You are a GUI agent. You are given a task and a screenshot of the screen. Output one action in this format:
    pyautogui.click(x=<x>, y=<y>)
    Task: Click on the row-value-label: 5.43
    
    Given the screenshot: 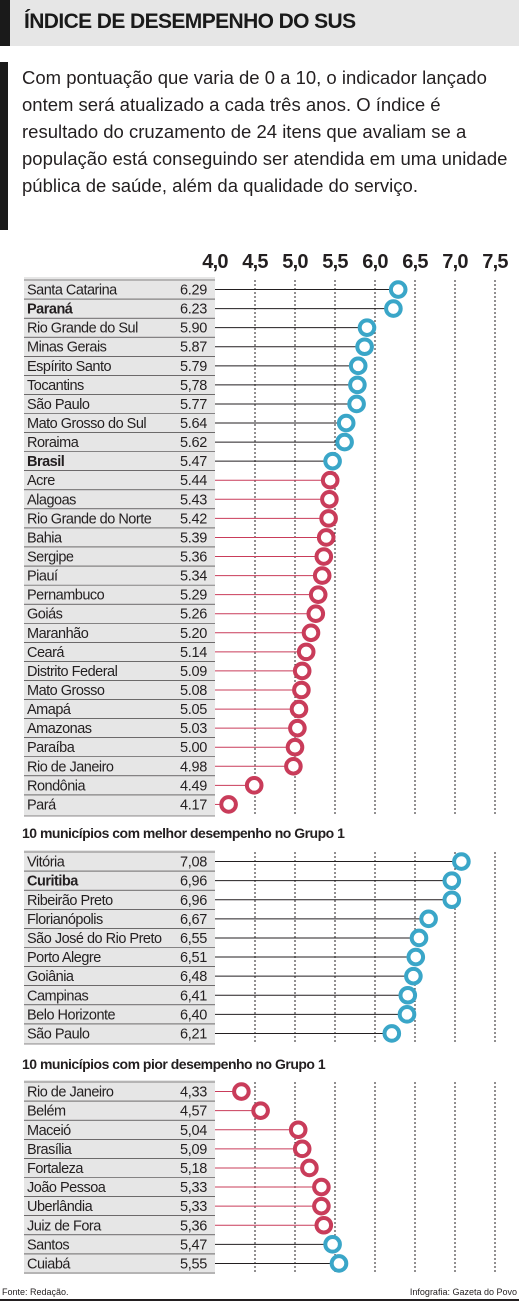 What is the action you would take?
    pyautogui.click(x=193, y=500)
    